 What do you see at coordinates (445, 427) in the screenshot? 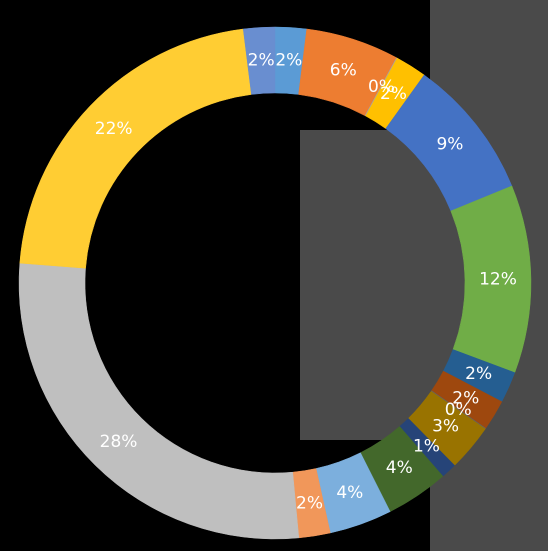
I see `data-label: 3%` at bounding box center [445, 427].